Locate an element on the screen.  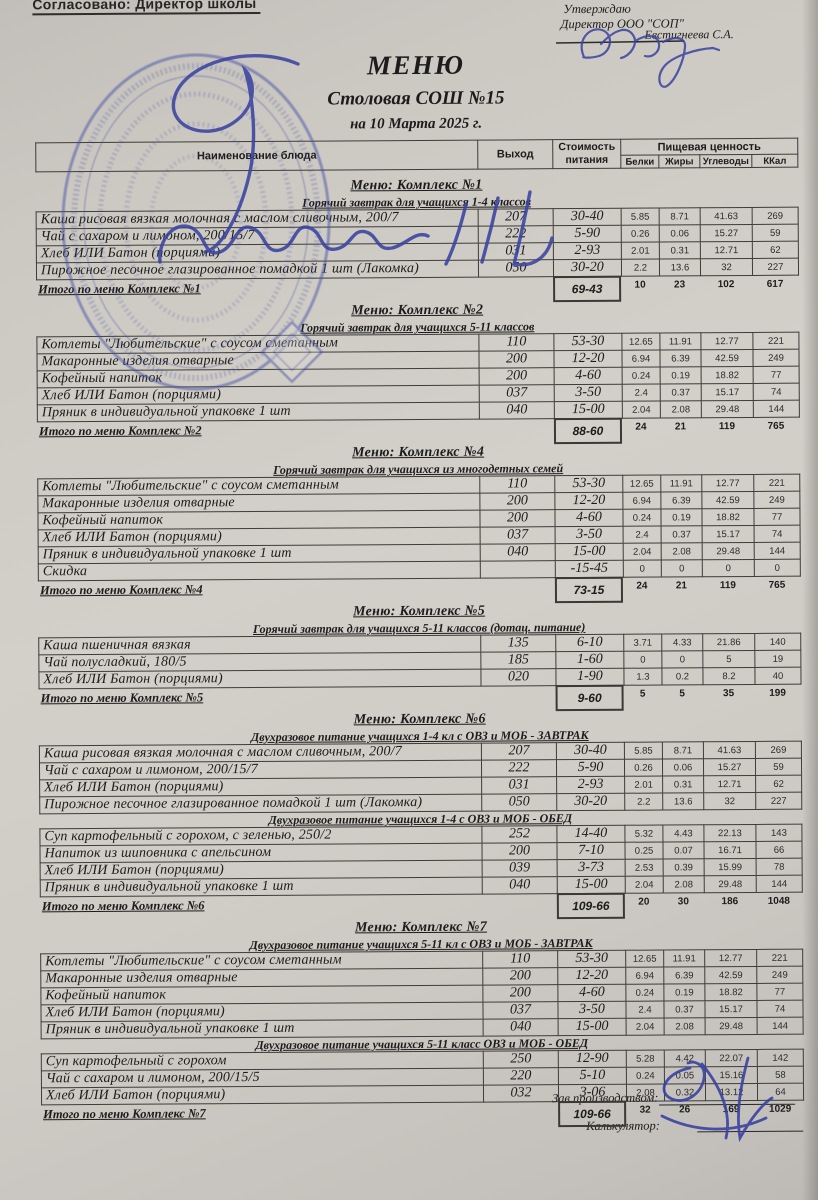
fat-cell: 11.91 is located at coordinates (684, 958).